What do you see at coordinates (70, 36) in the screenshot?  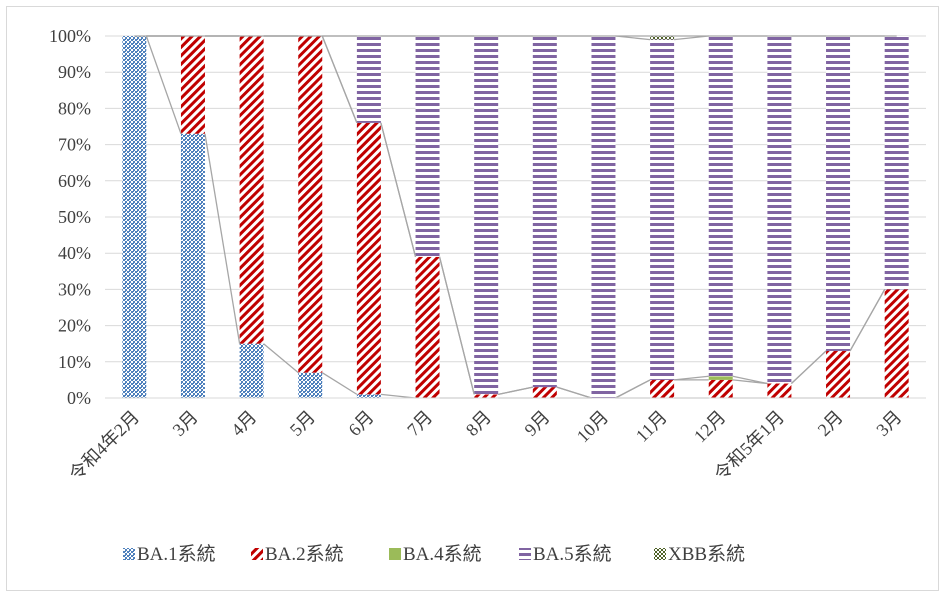 I see `y-tick-label: 100%` at bounding box center [70, 36].